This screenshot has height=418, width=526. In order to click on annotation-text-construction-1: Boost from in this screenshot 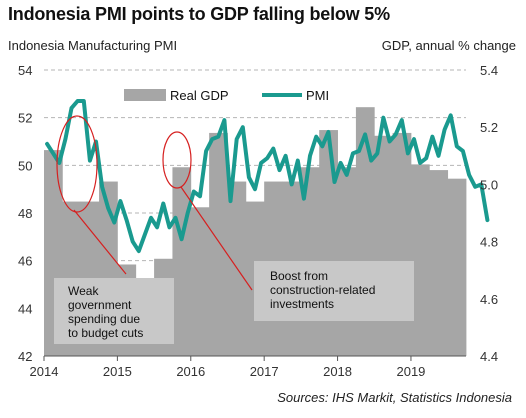, I will do `click(299, 276)`.